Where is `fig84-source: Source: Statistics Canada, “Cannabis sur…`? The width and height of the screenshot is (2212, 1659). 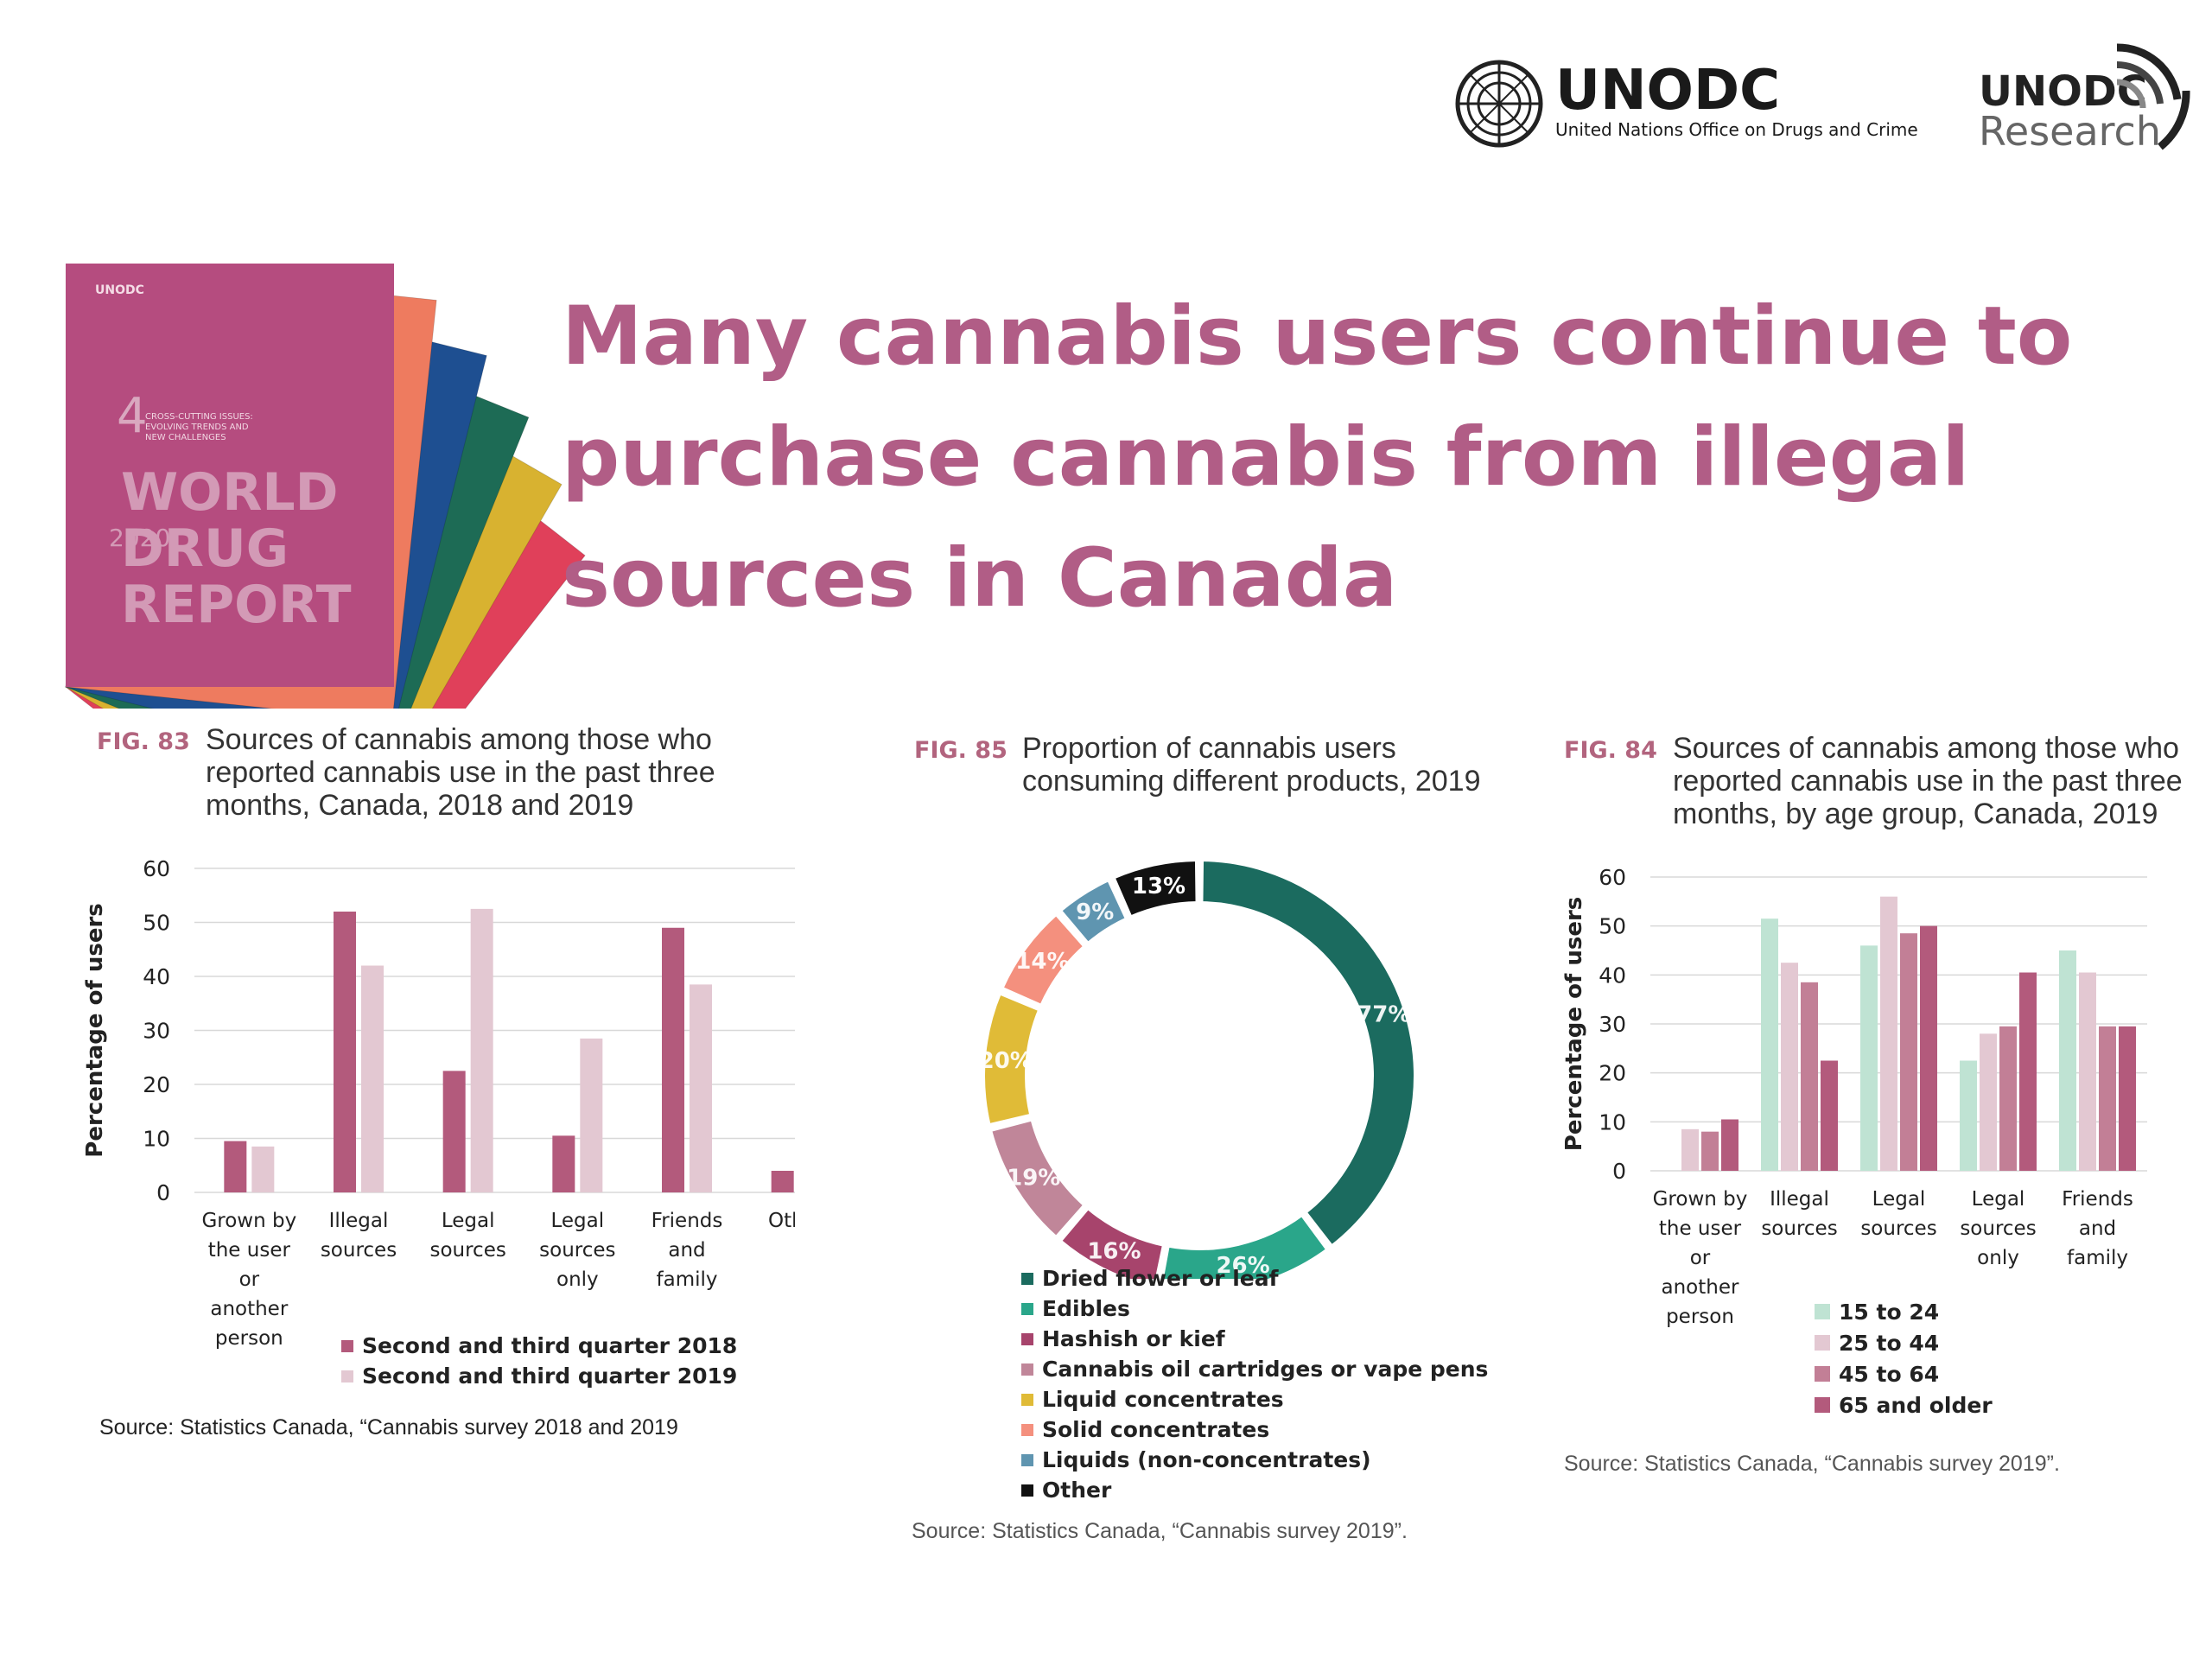 fig84-source: Source: Statistics Canada, “Cannabis sur… is located at coordinates (1812, 1464).